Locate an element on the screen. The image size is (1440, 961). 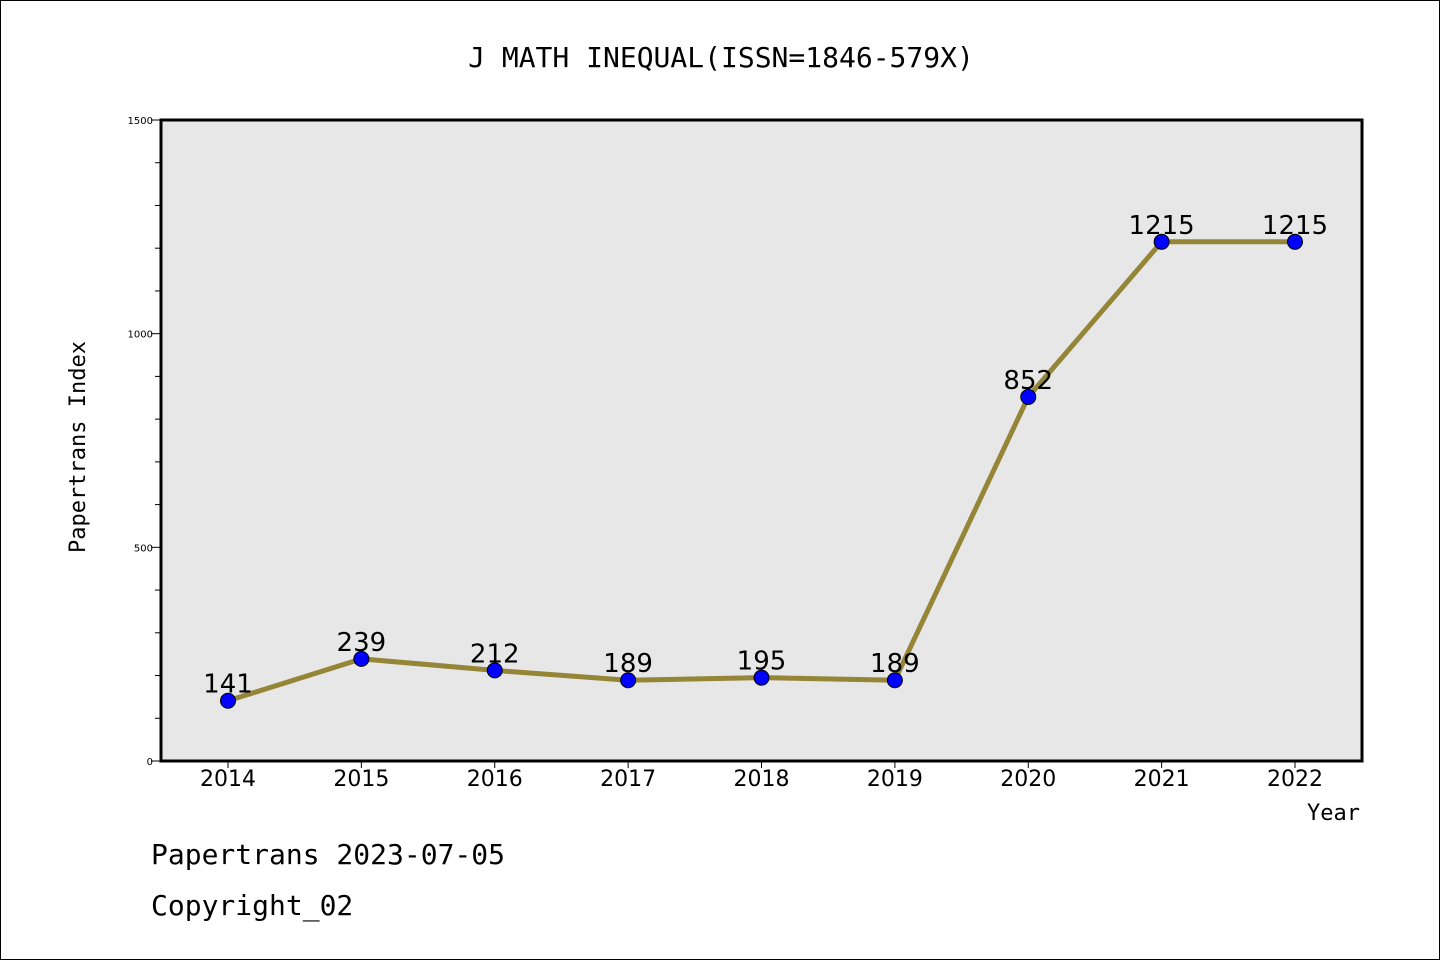
data-label: 852 is located at coordinates (1028, 381).